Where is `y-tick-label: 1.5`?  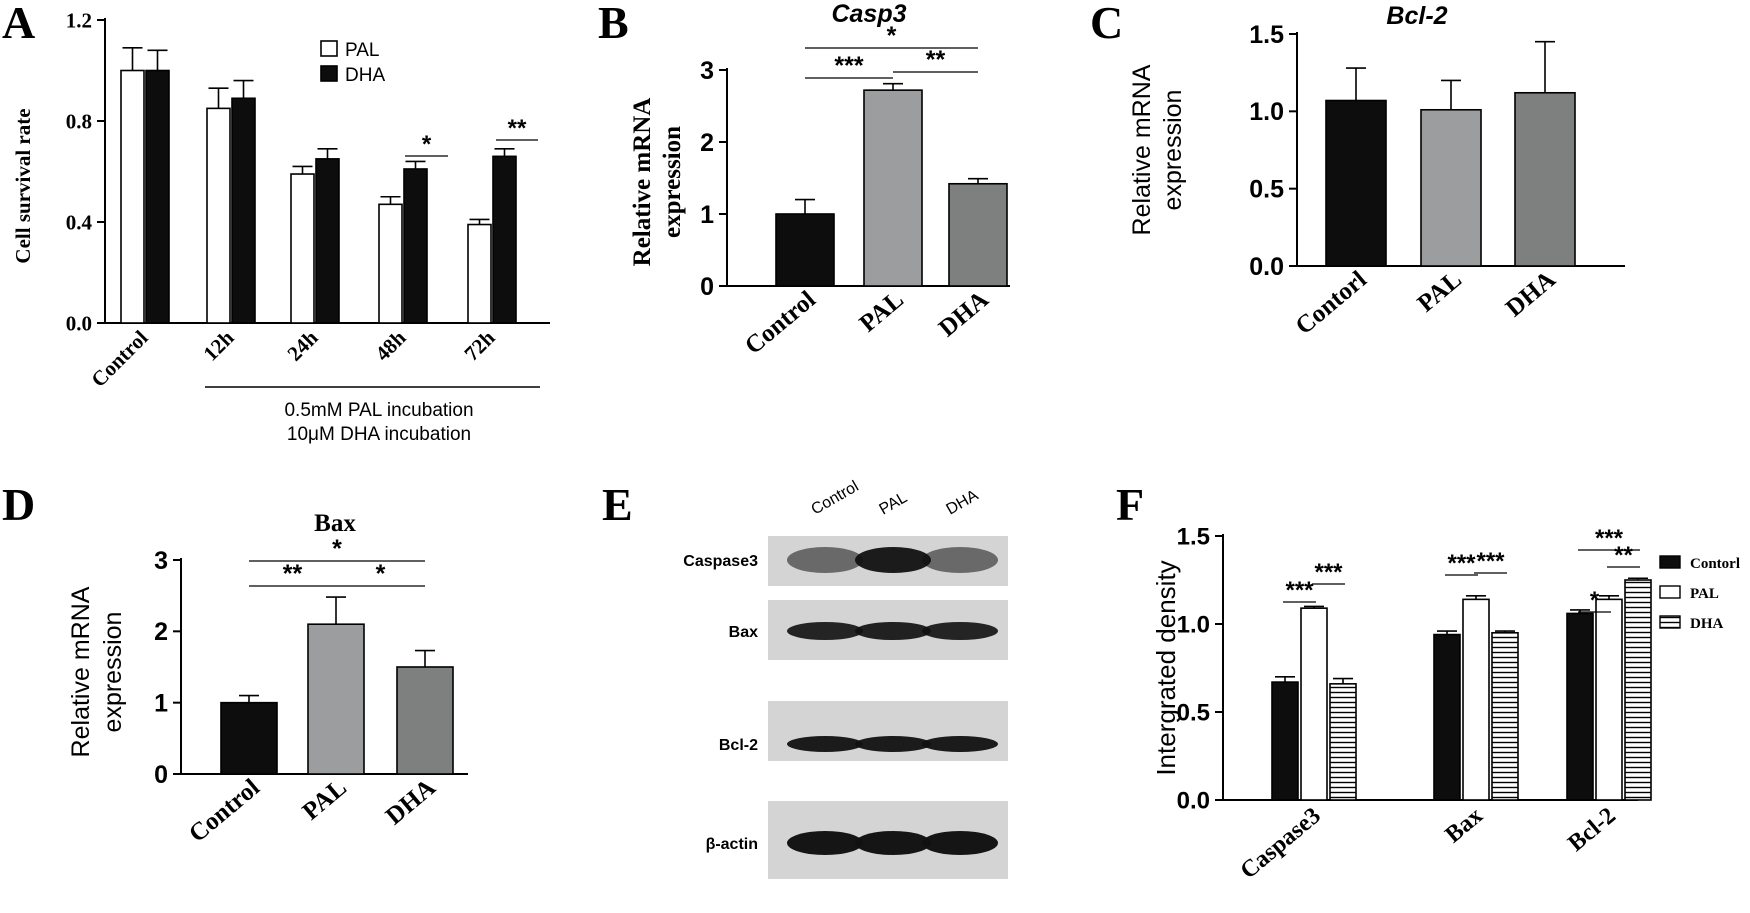 y-tick-label: 1.5 is located at coordinates (1193, 536).